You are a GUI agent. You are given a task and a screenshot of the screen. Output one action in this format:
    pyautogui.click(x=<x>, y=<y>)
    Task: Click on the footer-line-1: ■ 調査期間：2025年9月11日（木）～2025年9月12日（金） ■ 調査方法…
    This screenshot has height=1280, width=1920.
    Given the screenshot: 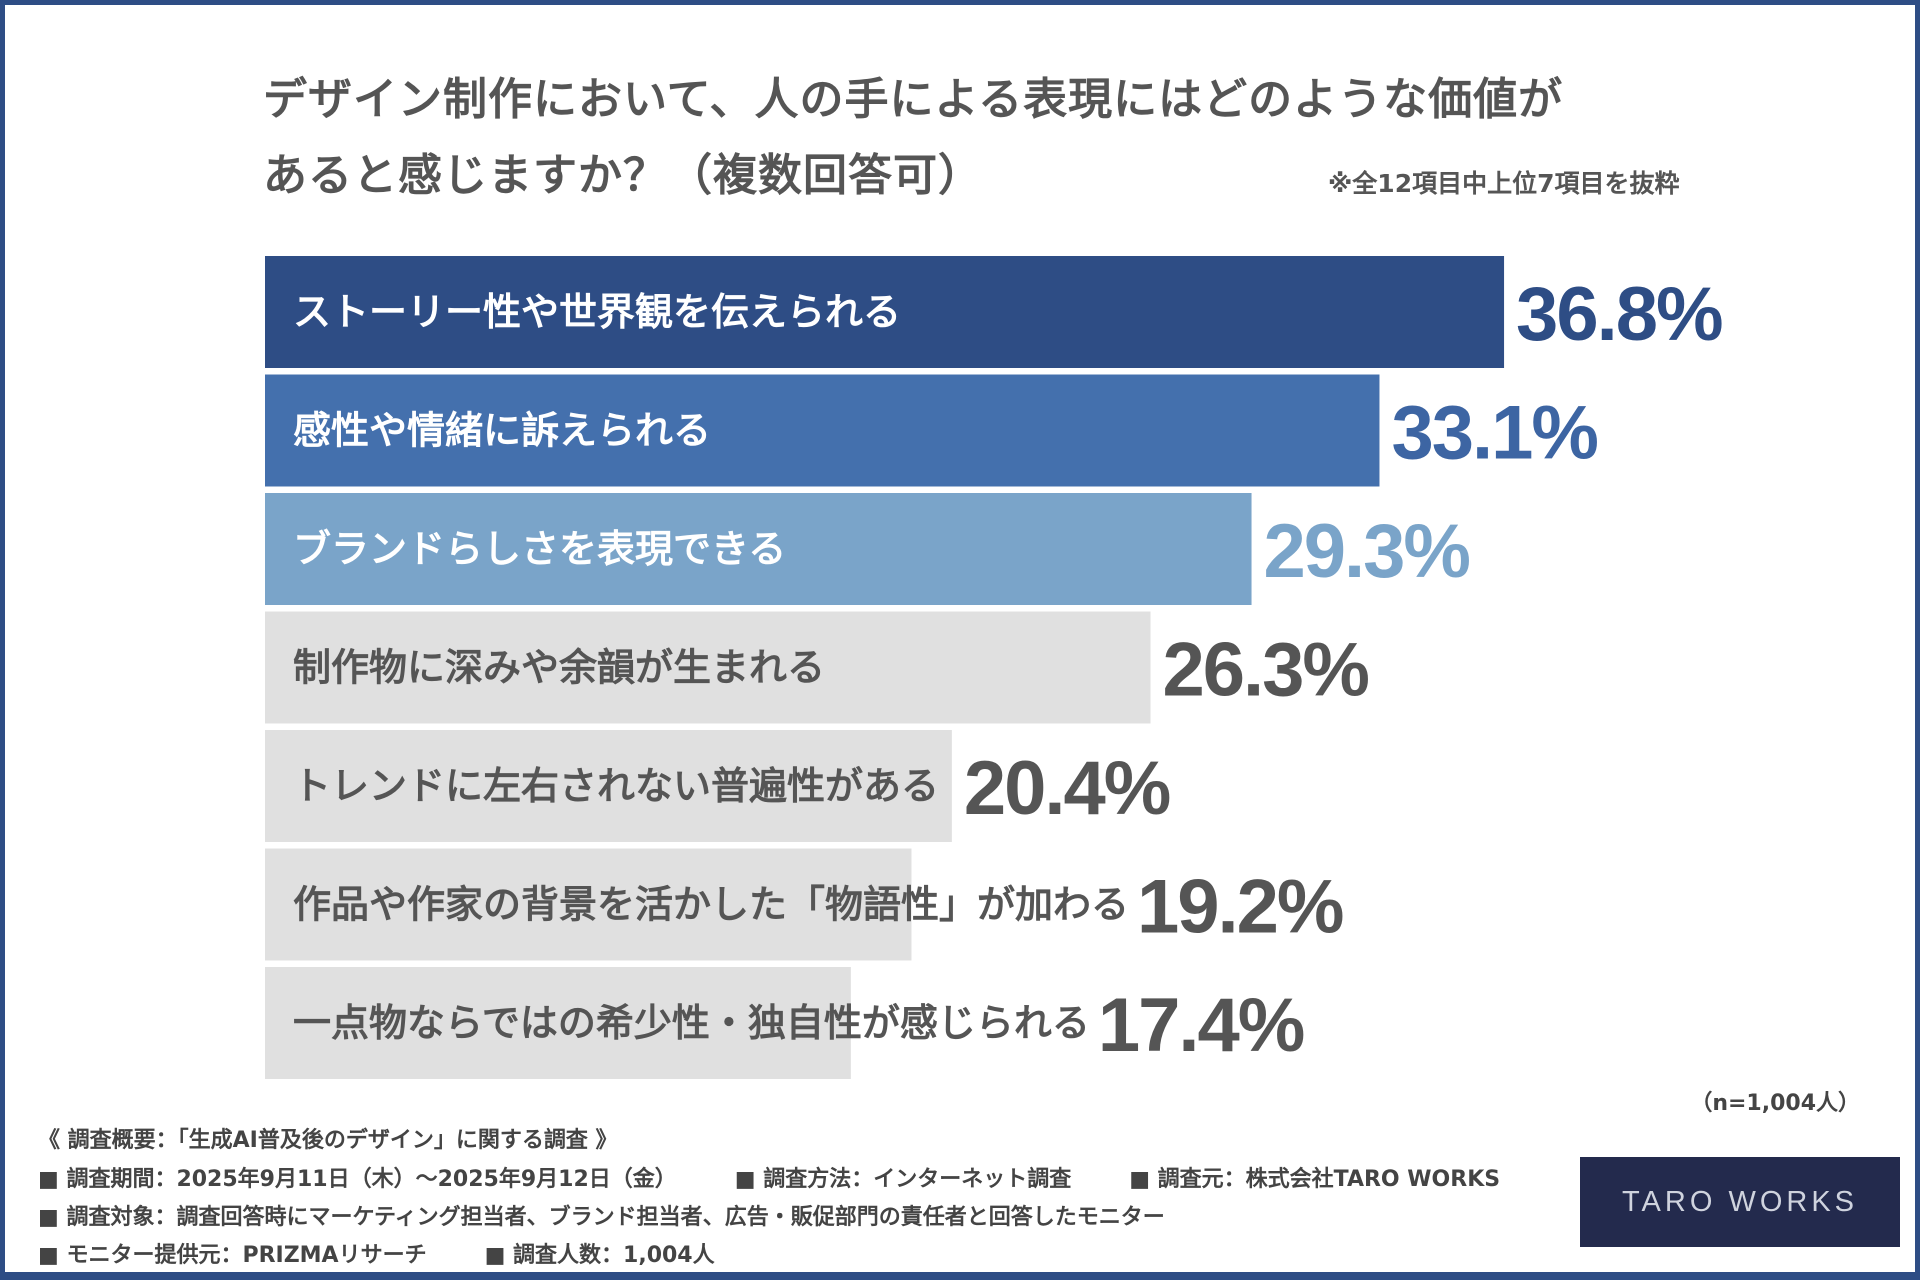 What is the action you would take?
    pyautogui.click(x=798, y=1177)
    